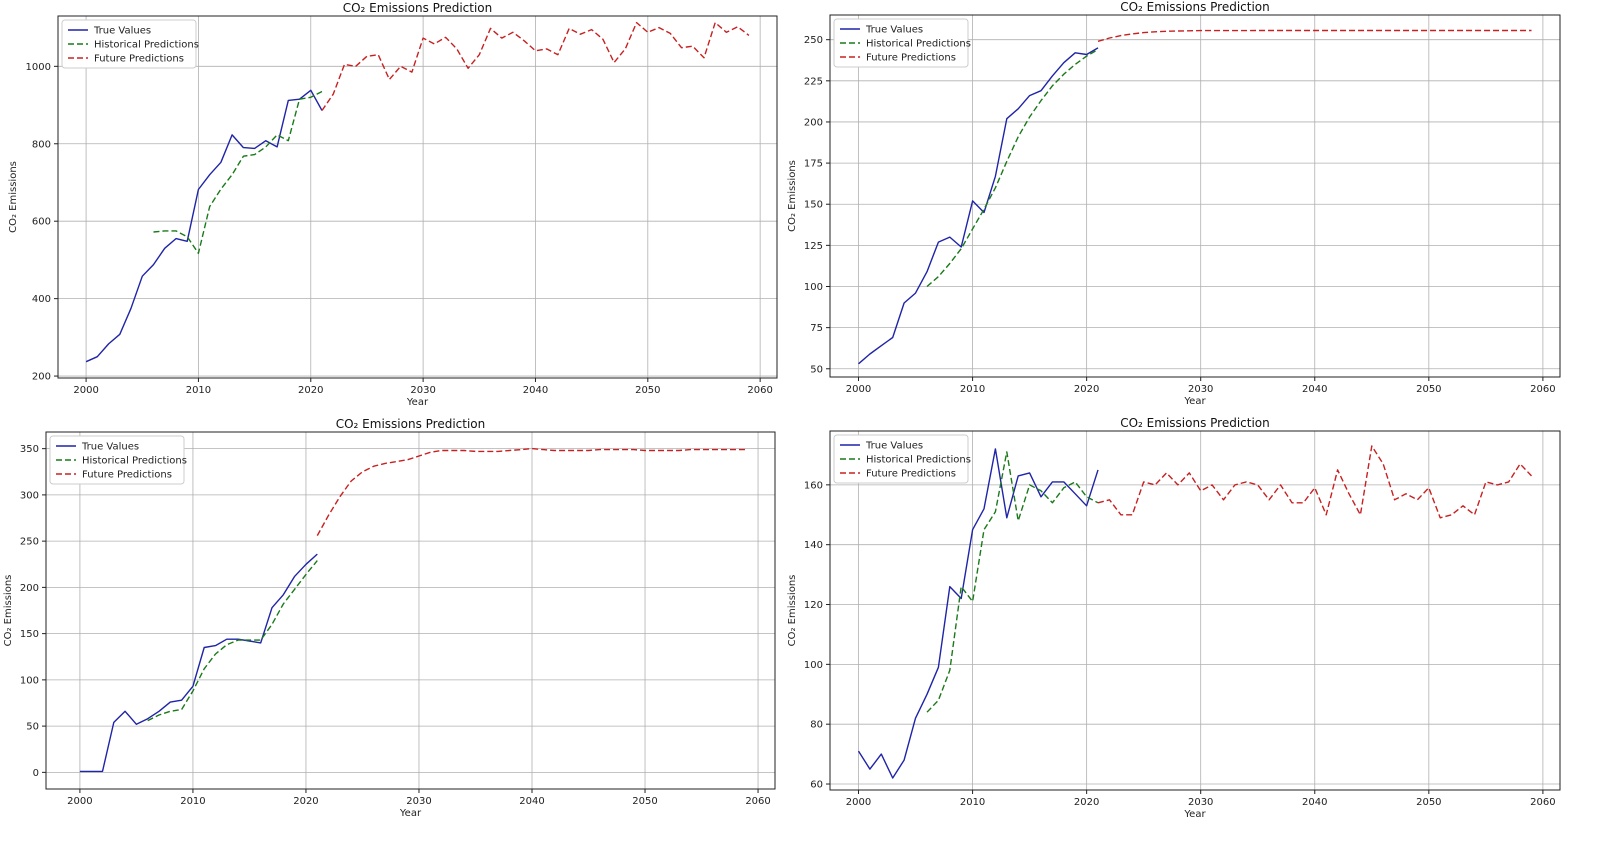 This screenshot has height=843, width=1600. Describe the element at coordinates (38, 67) in the screenshot. I see `y-tick-label: 1000` at that location.